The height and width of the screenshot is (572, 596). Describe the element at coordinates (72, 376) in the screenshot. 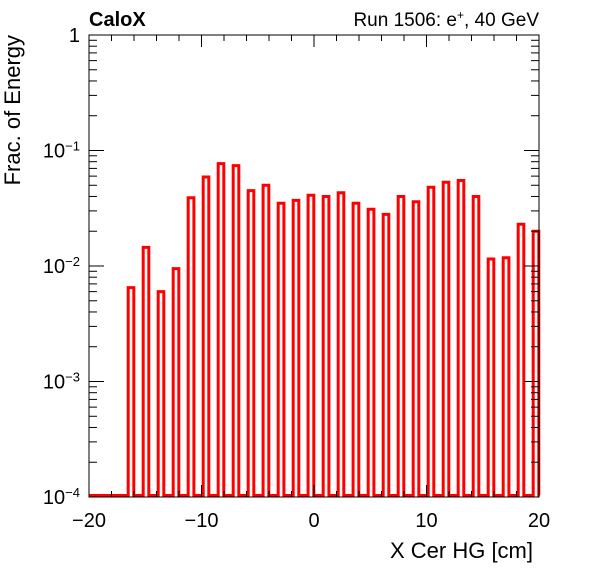

I see `y-tick-exponent: −3` at that location.